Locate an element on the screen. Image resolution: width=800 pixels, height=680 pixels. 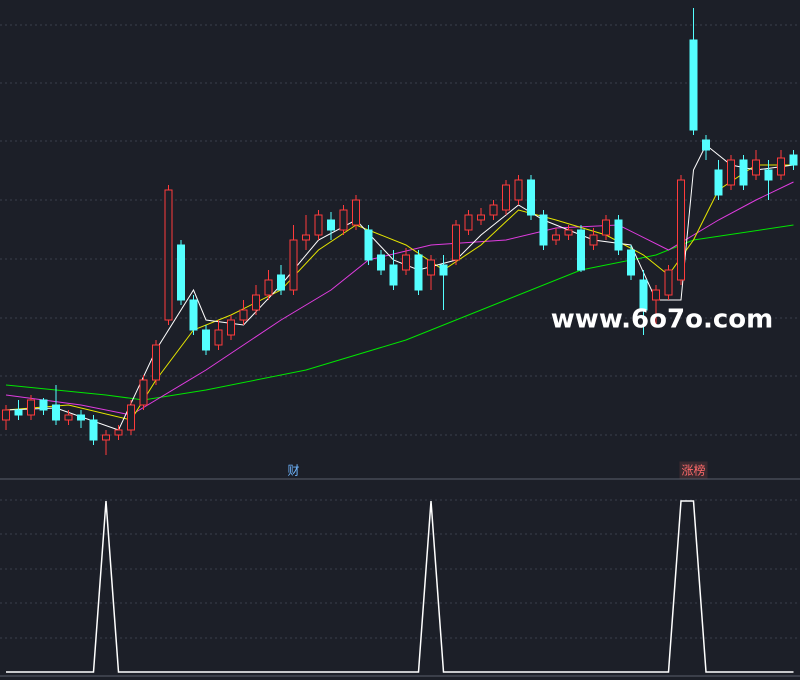
event-marker: 涨榜 is located at coordinates (693, 470).